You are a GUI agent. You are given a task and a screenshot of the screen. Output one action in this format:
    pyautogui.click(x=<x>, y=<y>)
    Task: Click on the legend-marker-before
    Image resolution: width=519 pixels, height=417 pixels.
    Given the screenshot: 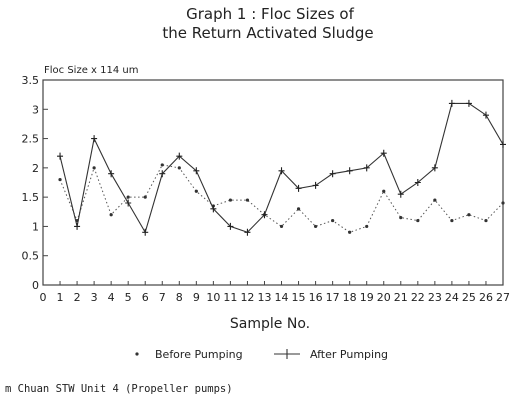 What is the action you would take?
    pyautogui.click(x=137, y=354)
    